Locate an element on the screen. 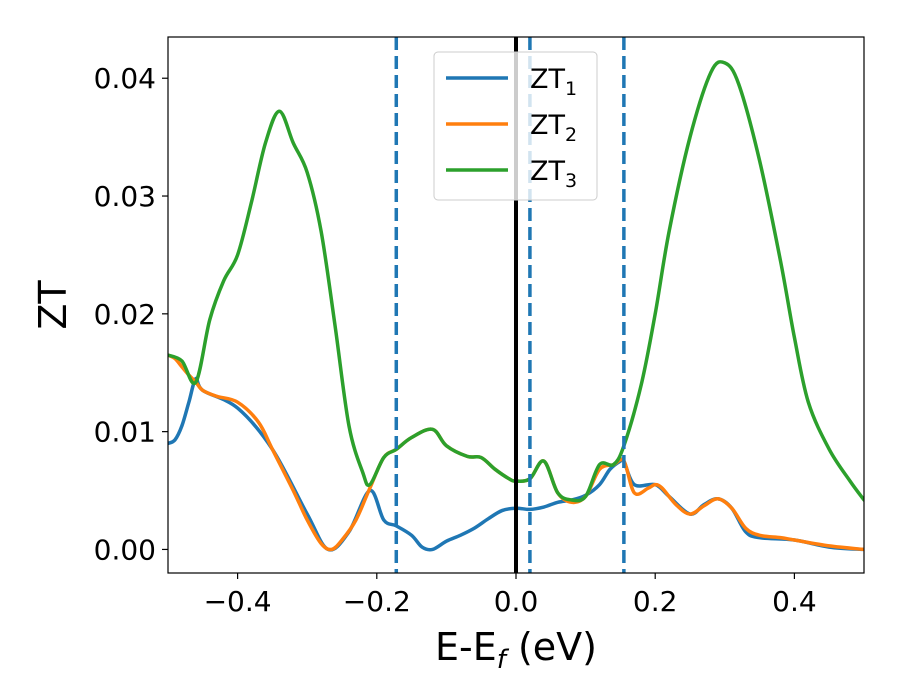 The height and width of the screenshot is (700, 900). x-axis: −0.4 −0.2 0.0 0.2 0.4 is located at coordinates (510, 595).